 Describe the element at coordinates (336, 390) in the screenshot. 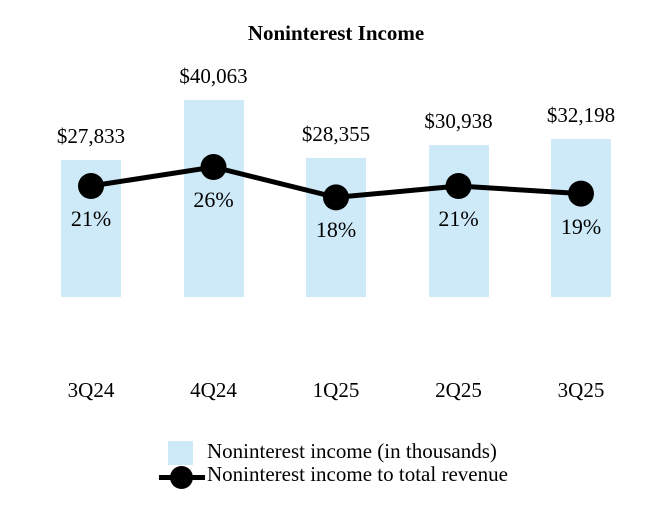

I see `x-axis-label-1Q25: 1Q25` at that location.